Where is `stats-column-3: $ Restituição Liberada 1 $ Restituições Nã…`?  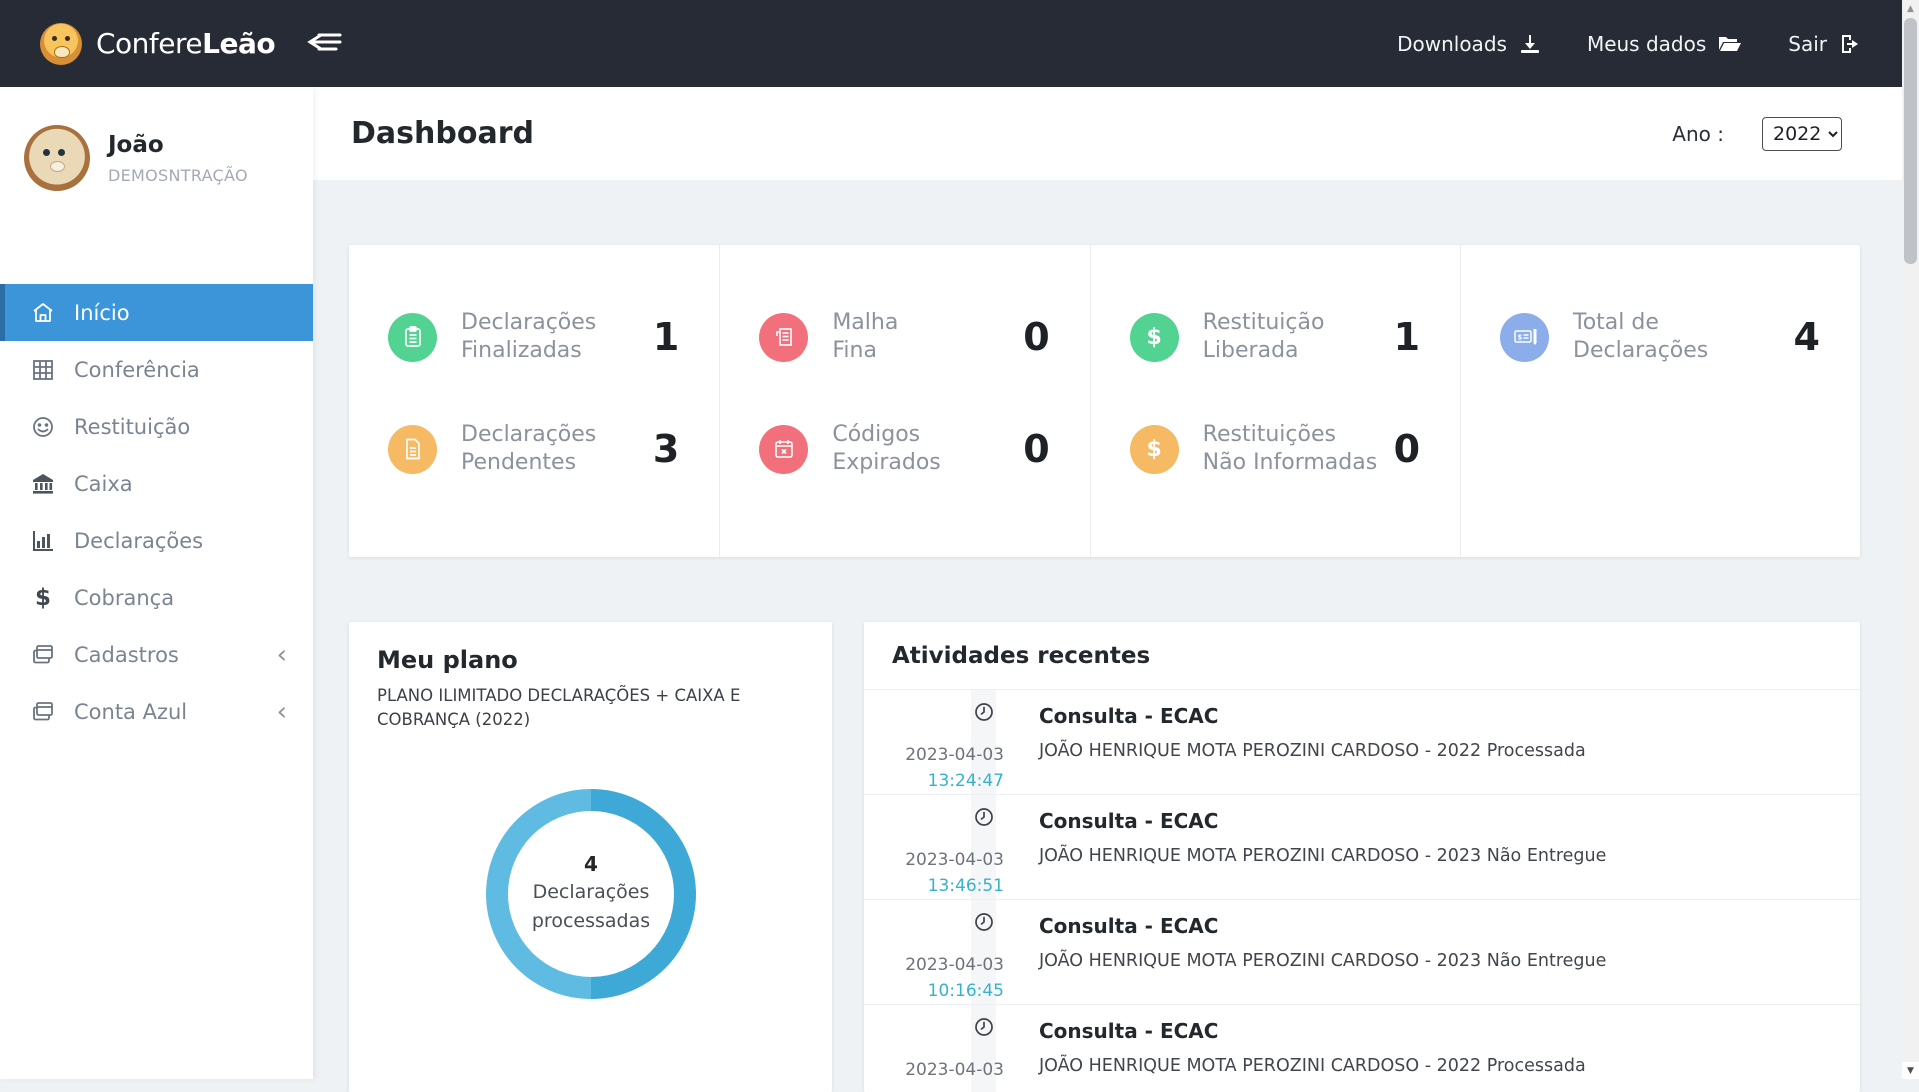
stats-column-3: $ Restituição Liberada 1 $ Restituições Nã… is located at coordinates (1274, 401).